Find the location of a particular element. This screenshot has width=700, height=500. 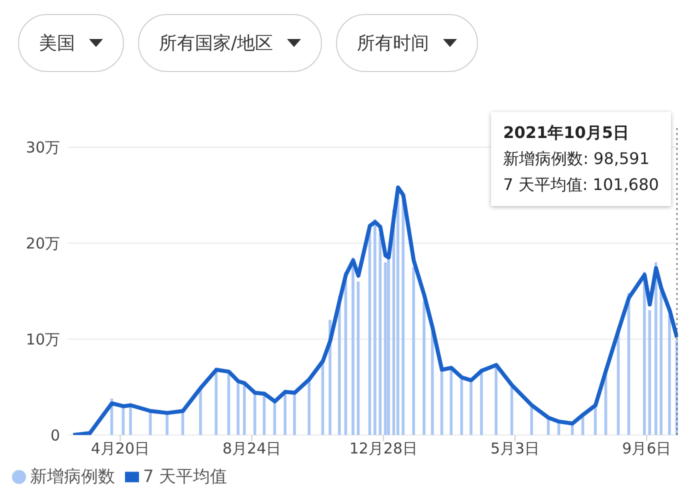

dropdown-button: 所有时间 is located at coordinates (407, 43).